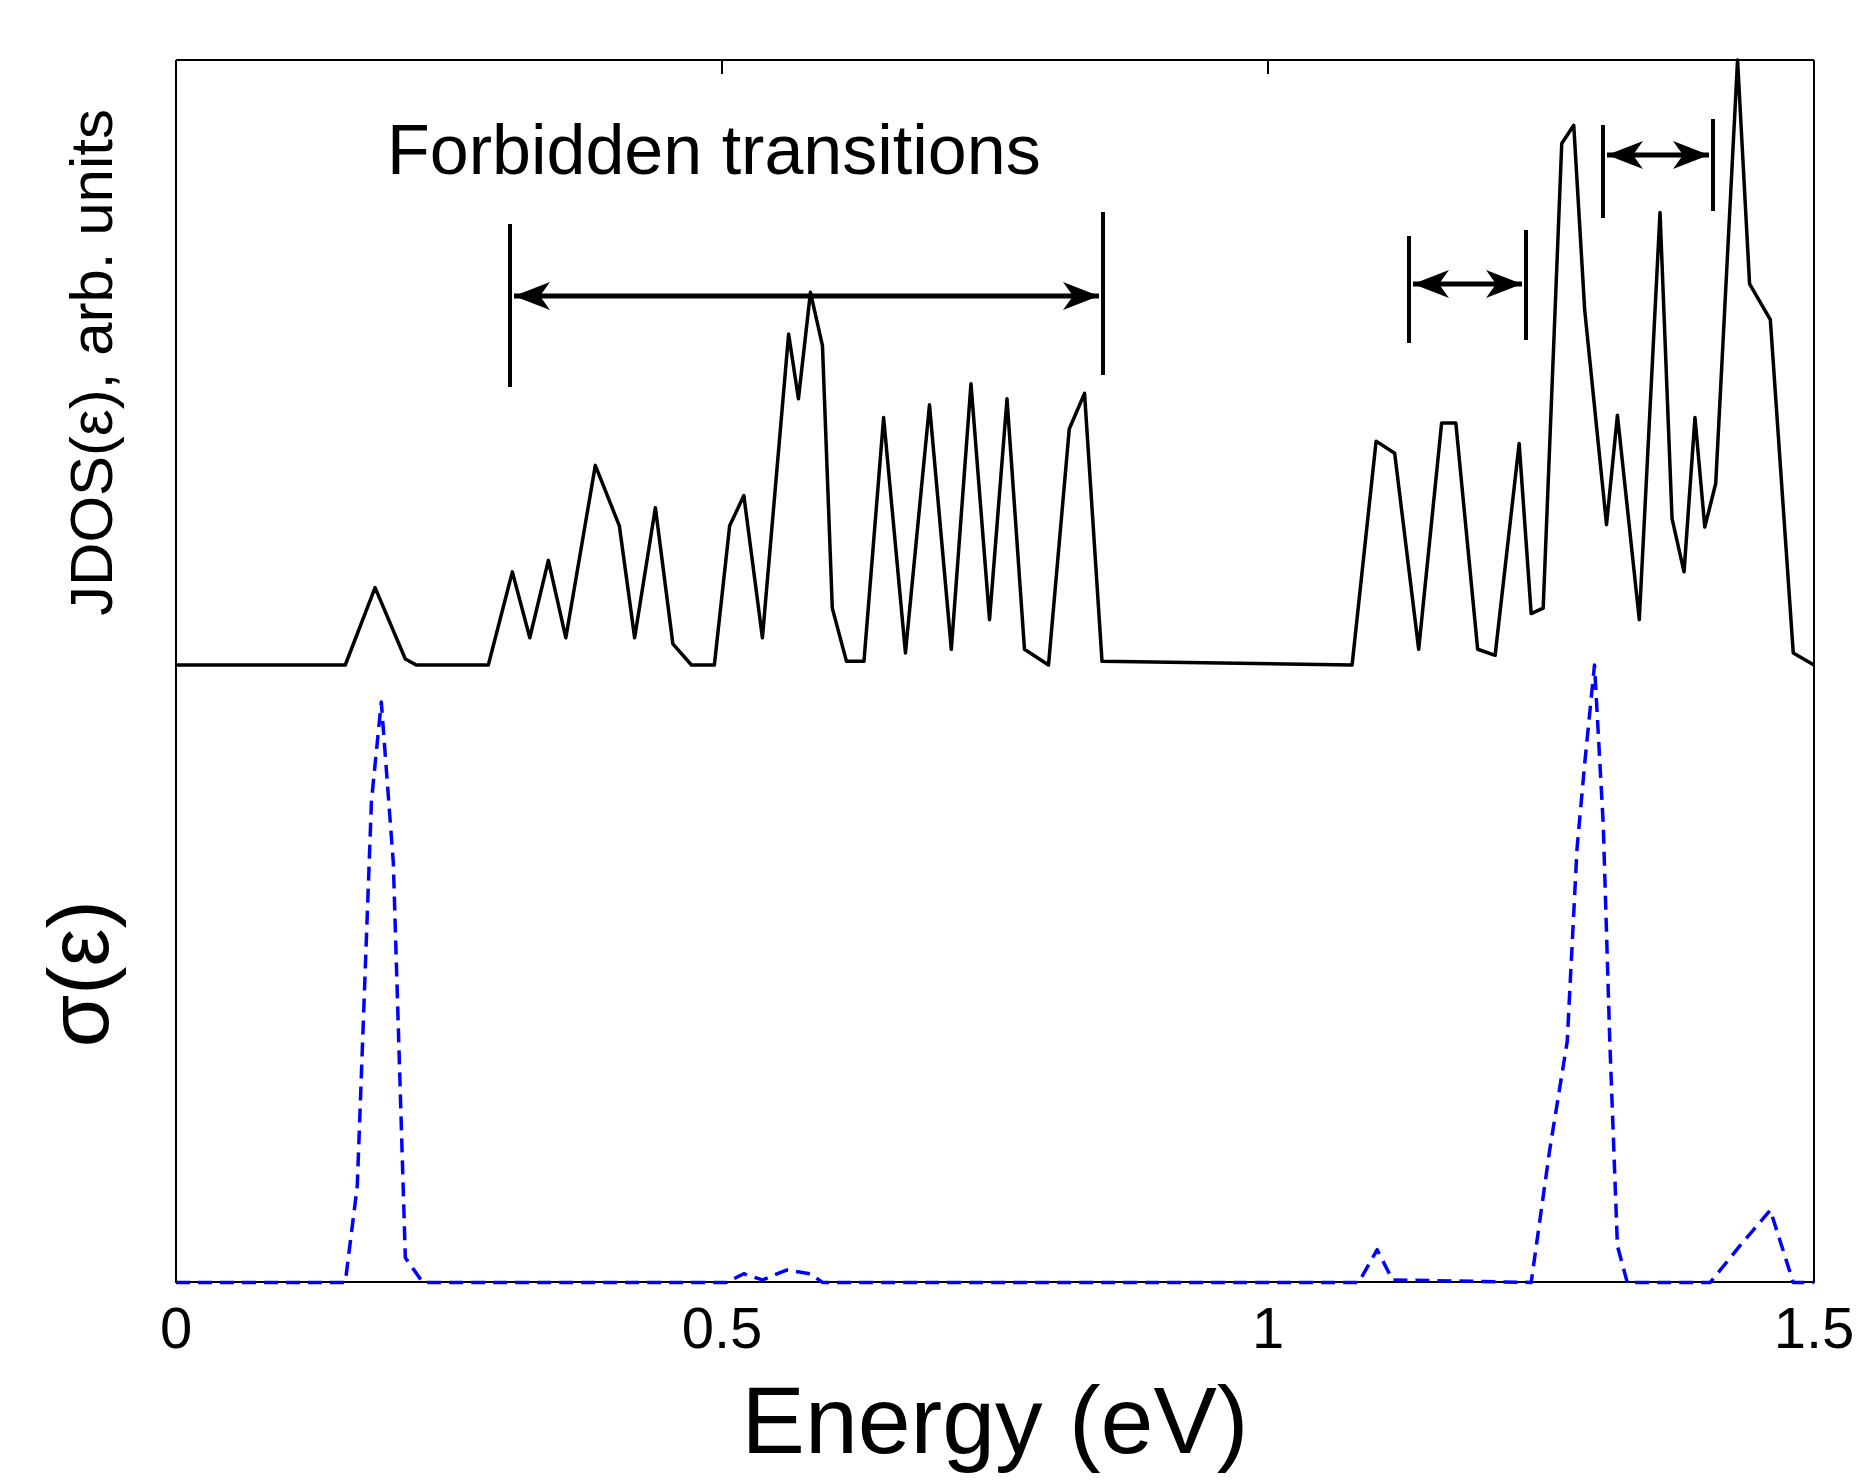  What do you see at coordinates (91, 362) in the screenshot?
I see `y-axis-title: JDOS(ε), arb. units` at bounding box center [91, 362].